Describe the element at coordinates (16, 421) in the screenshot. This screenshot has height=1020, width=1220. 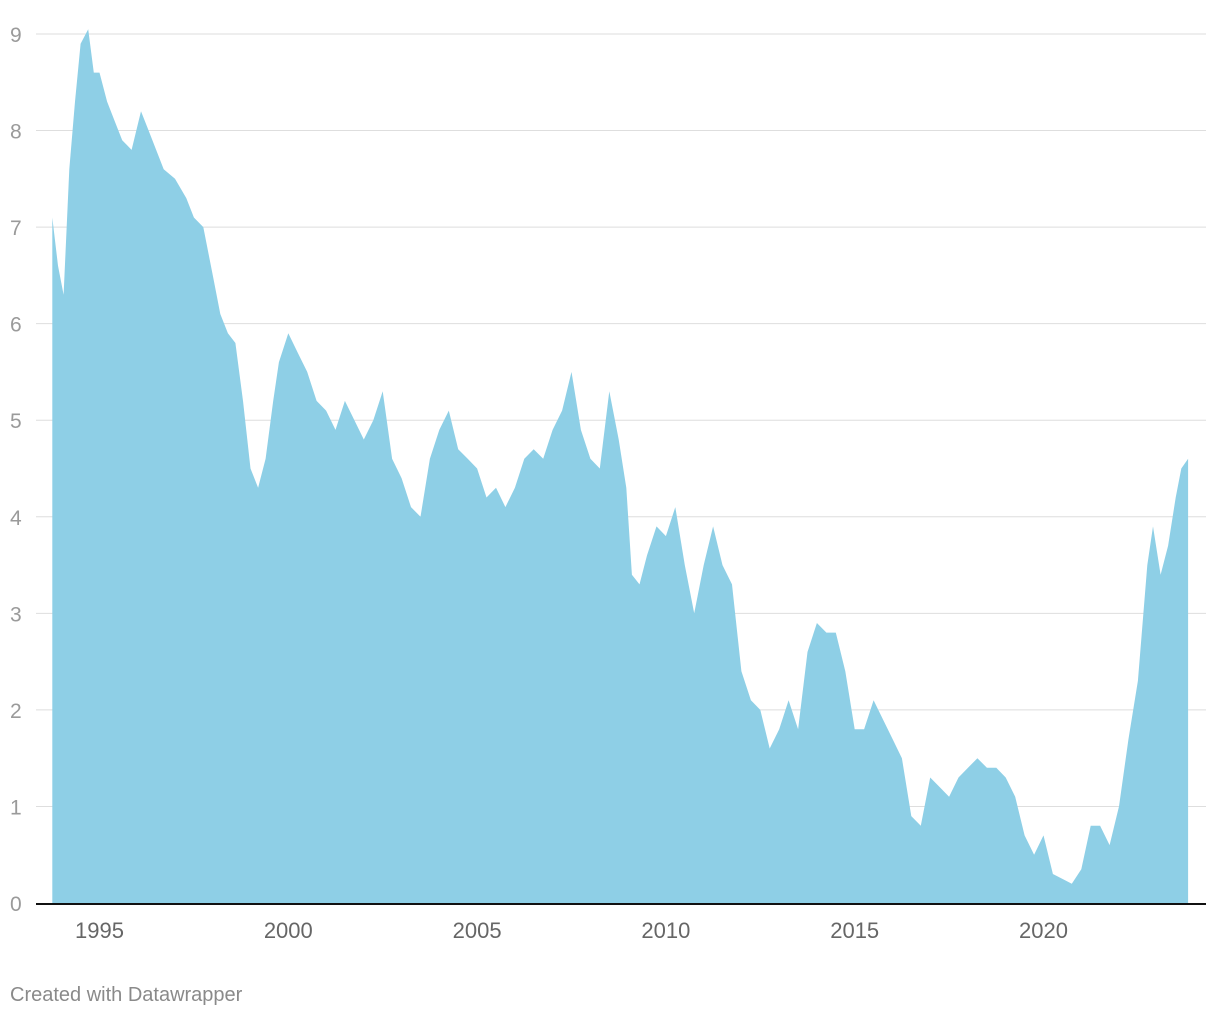
I see `y-tick-label: 5` at that location.